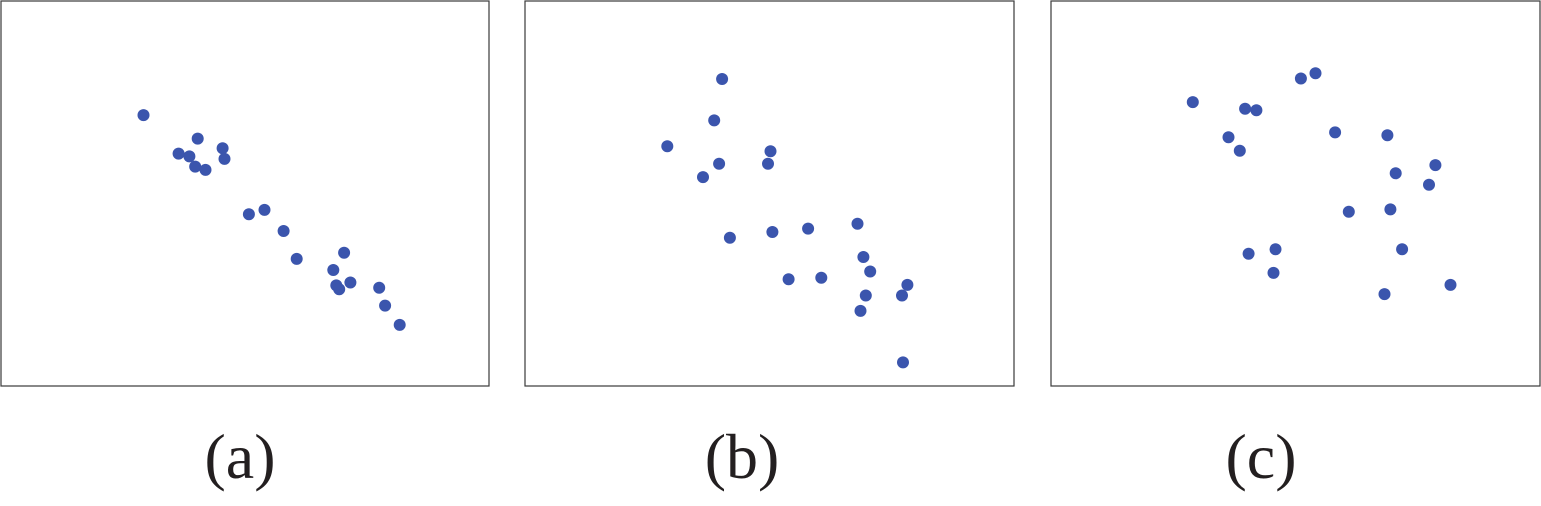 This screenshot has width=1541, height=506. Describe the element at coordinates (742, 456) in the screenshot. I see `panel-label-b: (b)` at that location.